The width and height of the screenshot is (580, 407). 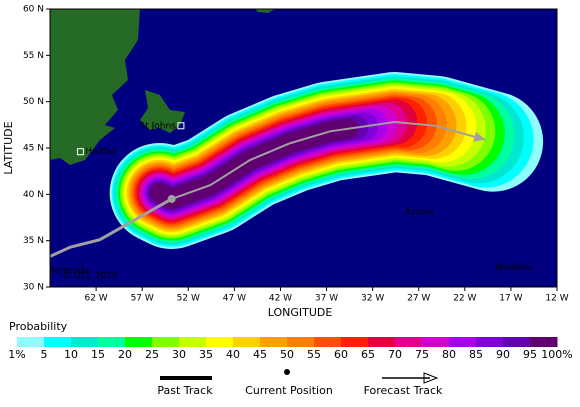 I want to click on x-tick-label: 17 W, so click(x=510, y=299).